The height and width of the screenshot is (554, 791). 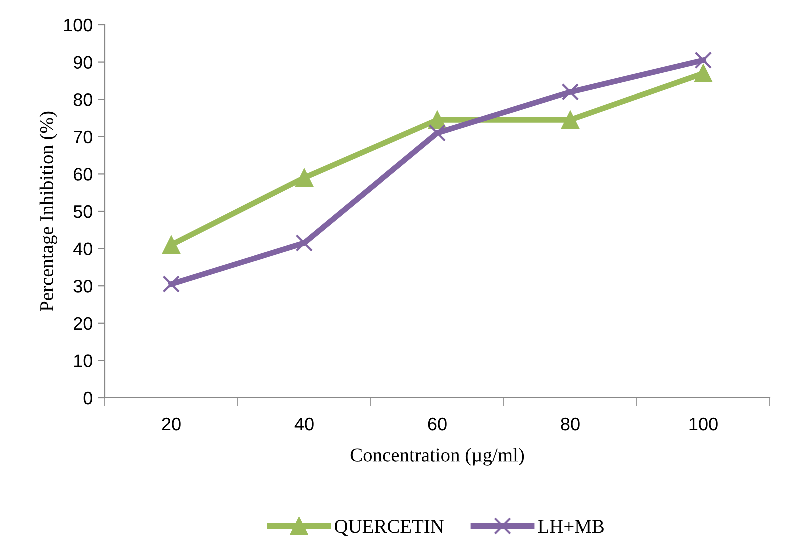 What do you see at coordinates (570, 424) in the screenshot?
I see `x-tick-label: 80` at bounding box center [570, 424].